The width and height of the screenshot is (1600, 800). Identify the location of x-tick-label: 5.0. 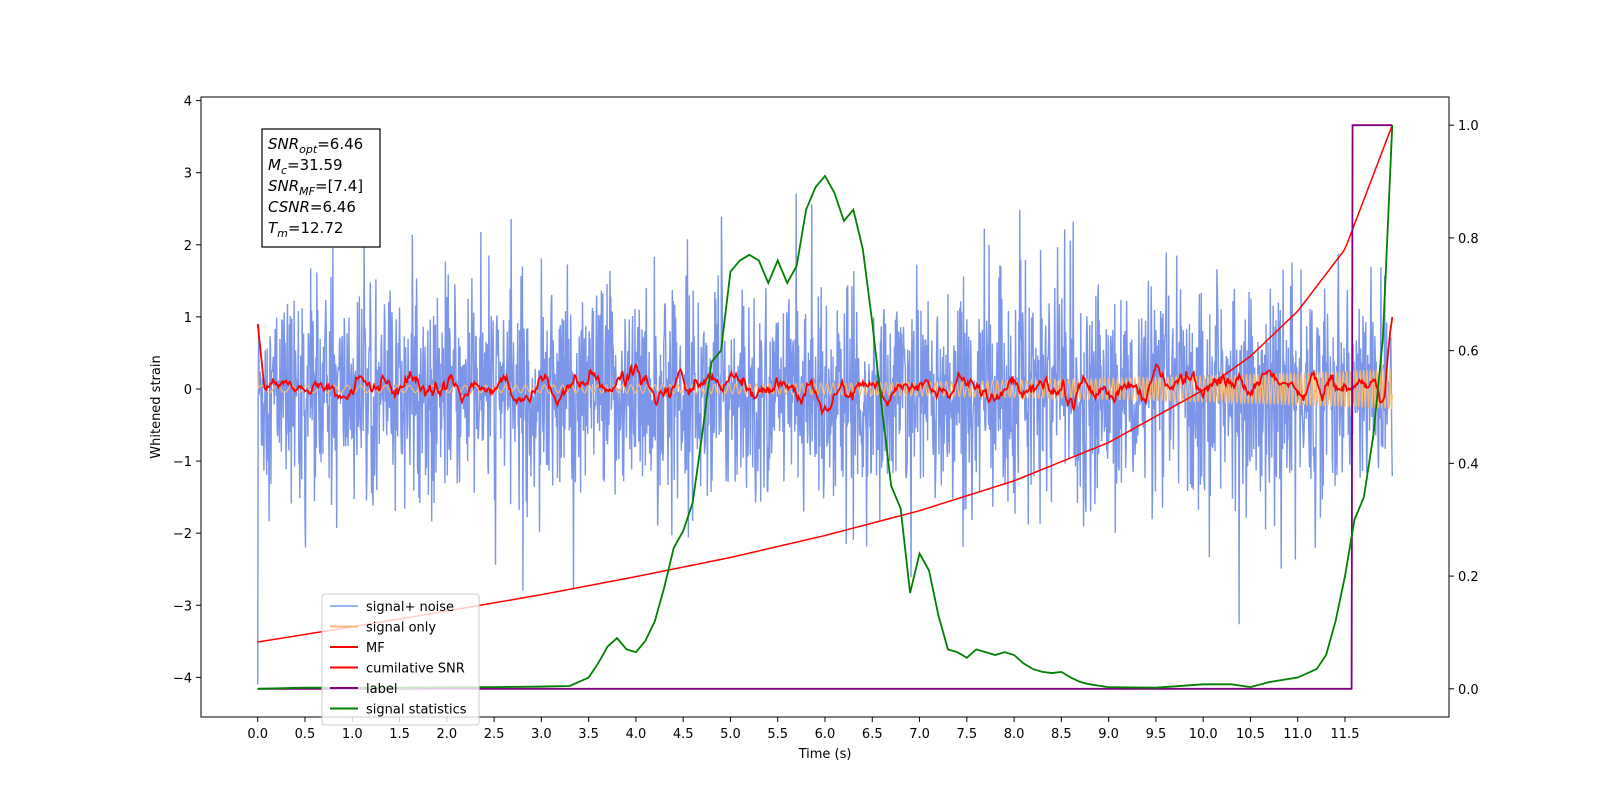
(730, 734).